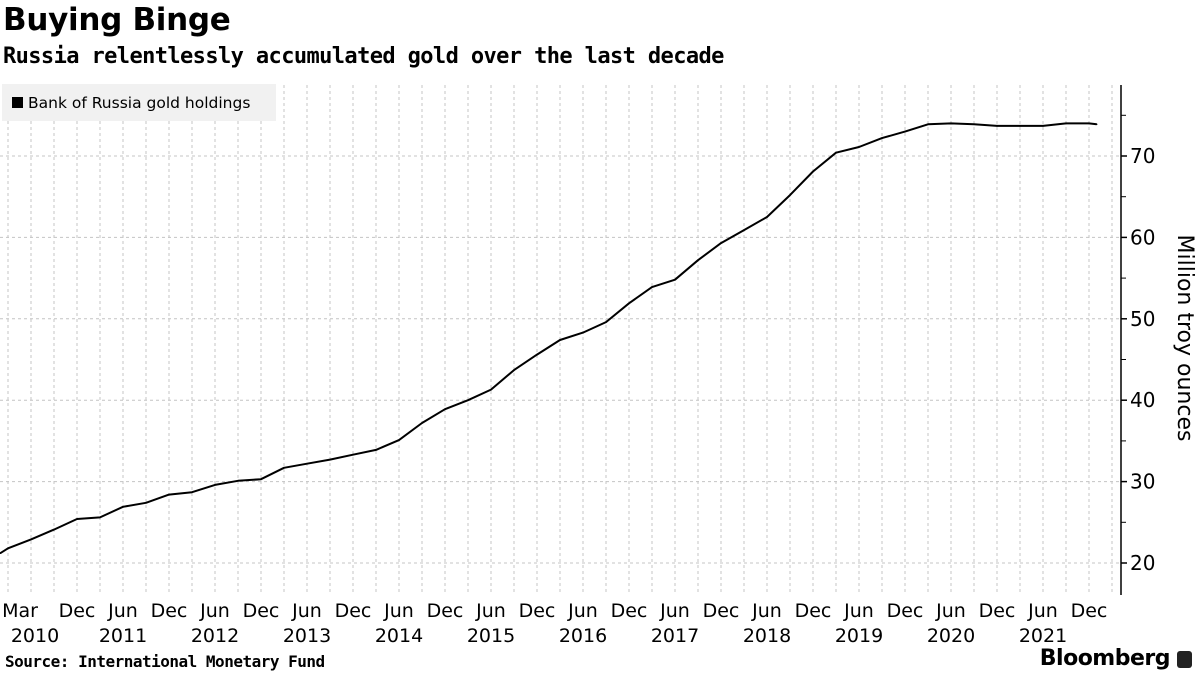  What do you see at coordinates (20, 611) in the screenshot?
I see `x-tick-label-month: Mar` at bounding box center [20, 611].